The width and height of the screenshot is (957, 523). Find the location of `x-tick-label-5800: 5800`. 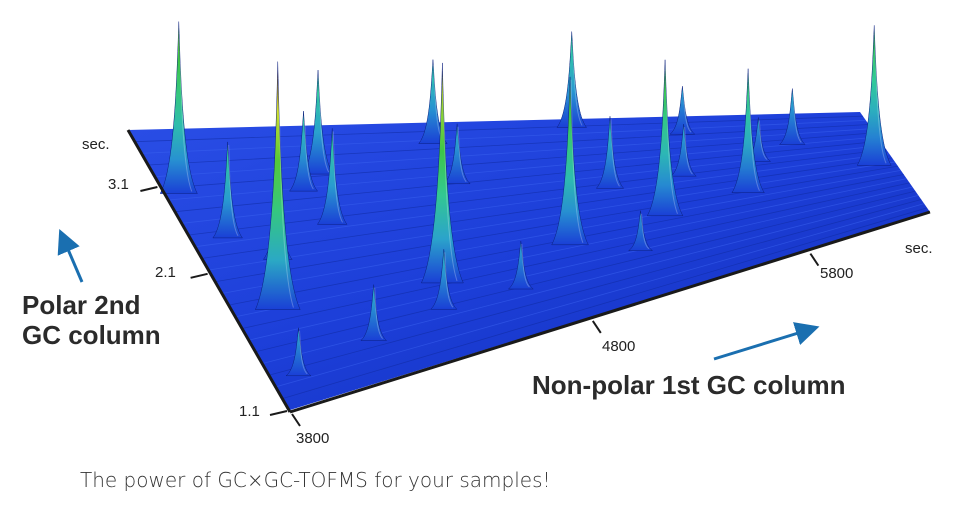

x-tick-label-5800: 5800 is located at coordinates (837, 273).